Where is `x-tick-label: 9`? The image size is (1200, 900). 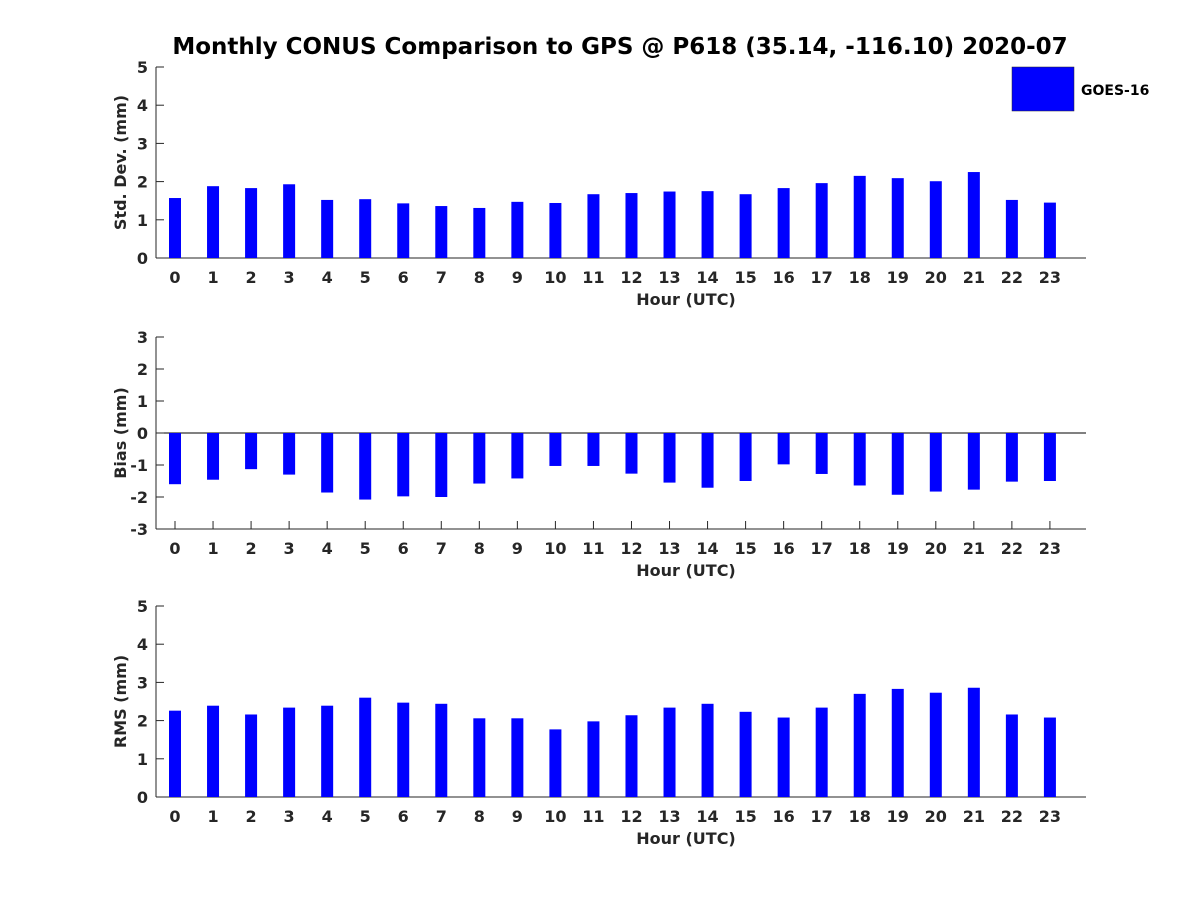 x-tick-label: 9 is located at coordinates (517, 816).